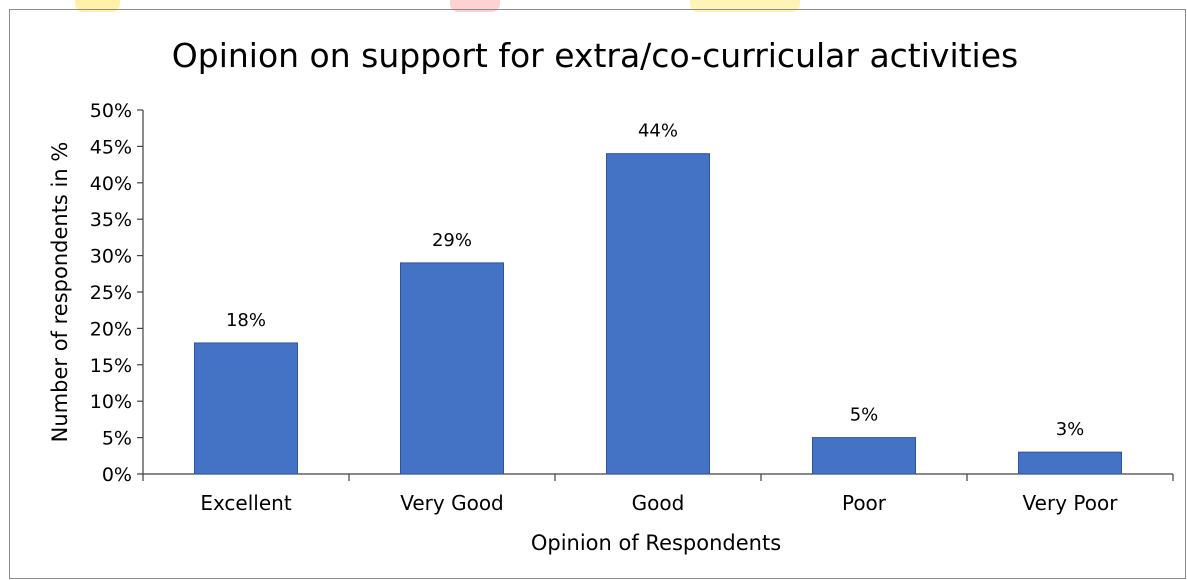 The height and width of the screenshot is (580, 1187). What do you see at coordinates (1071, 503) in the screenshot?
I see `x-tick-label: Very Poor` at bounding box center [1071, 503].